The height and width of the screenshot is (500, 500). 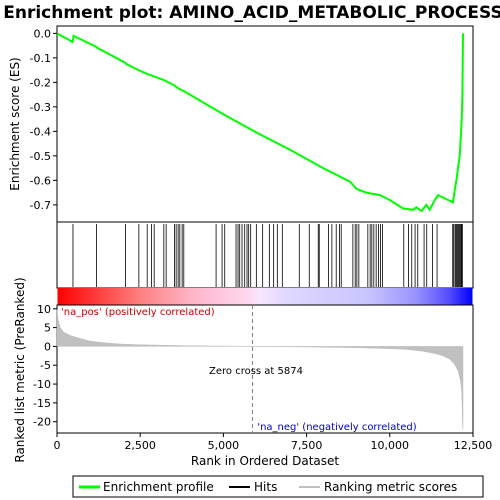 I want to click on x-tick-label: 10,000, so click(x=390, y=445).